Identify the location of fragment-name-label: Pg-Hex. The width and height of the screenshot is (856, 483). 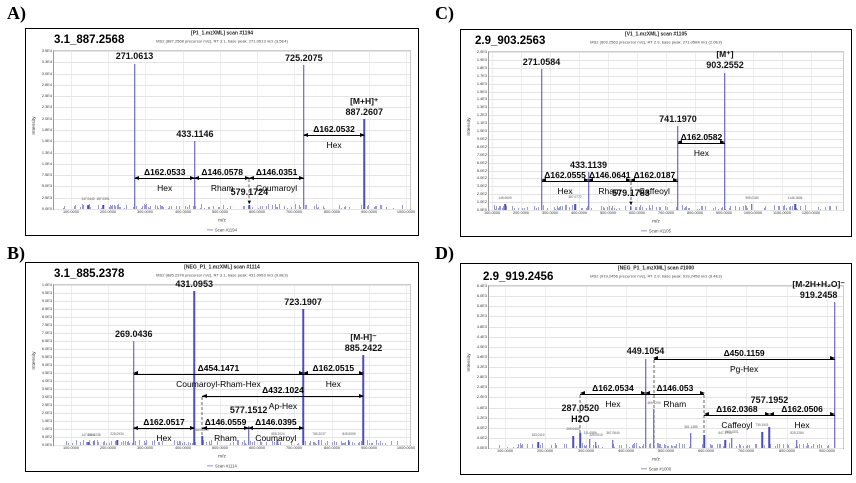
(744, 368).